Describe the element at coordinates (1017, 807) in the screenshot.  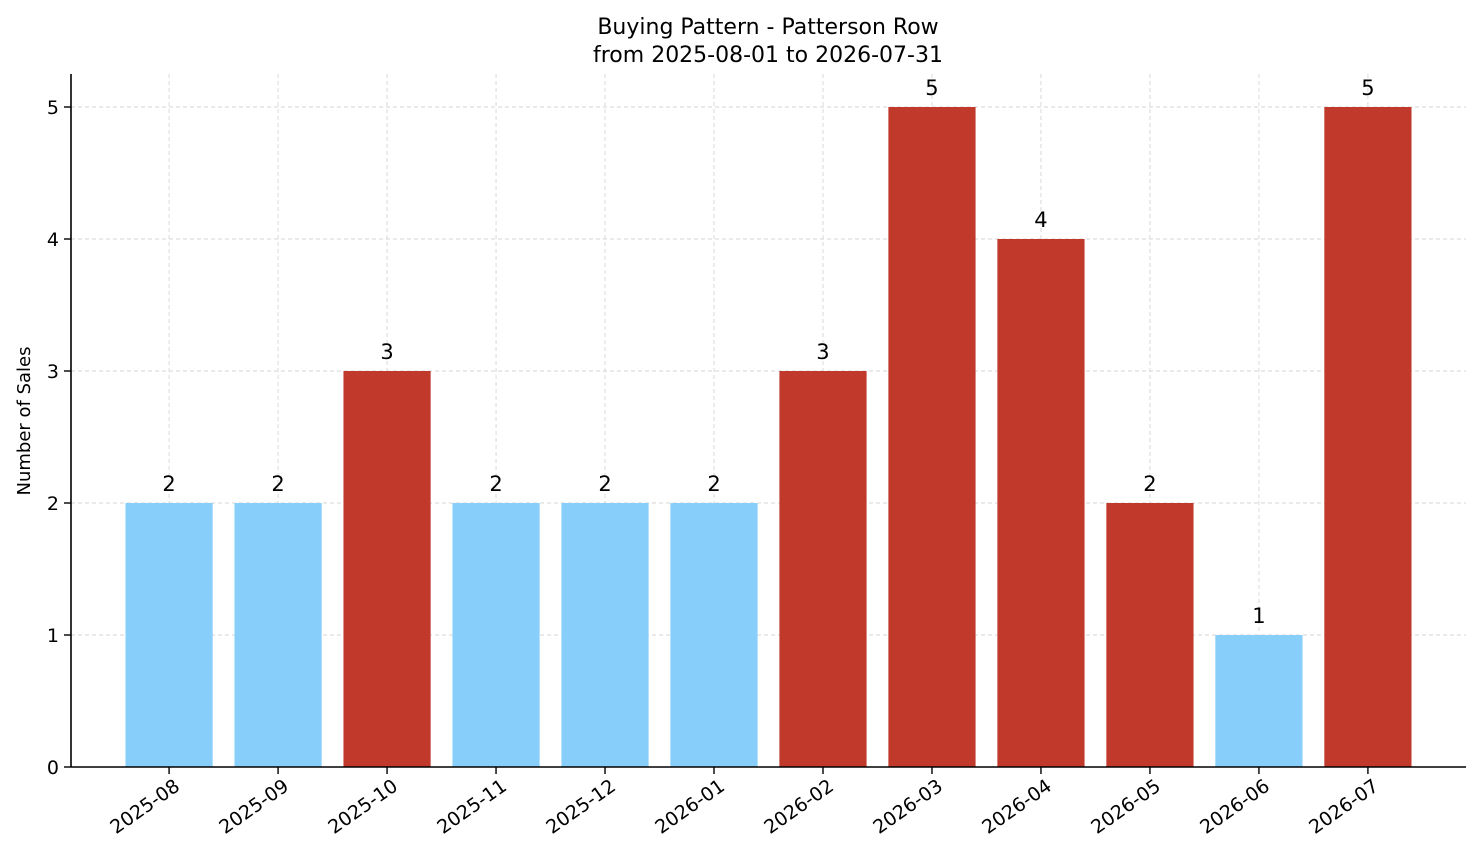
I see `x-tick-label: 2026-04` at that location.